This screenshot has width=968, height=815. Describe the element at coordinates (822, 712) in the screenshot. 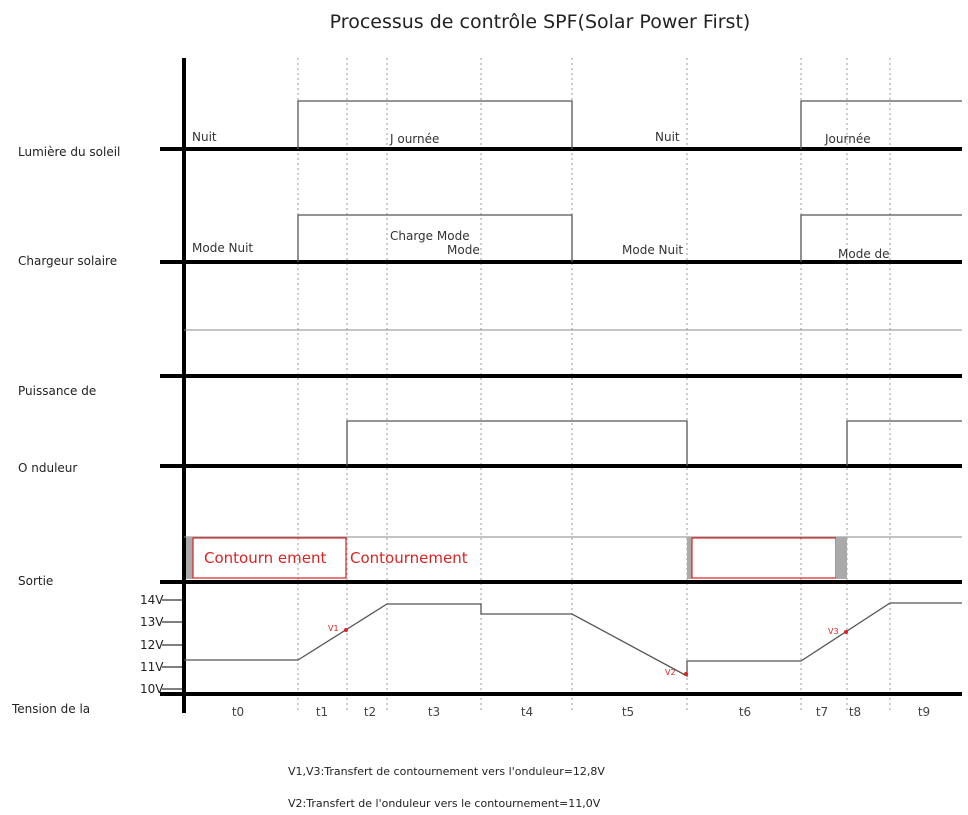

I see `time-label-t7: t7` at that location.